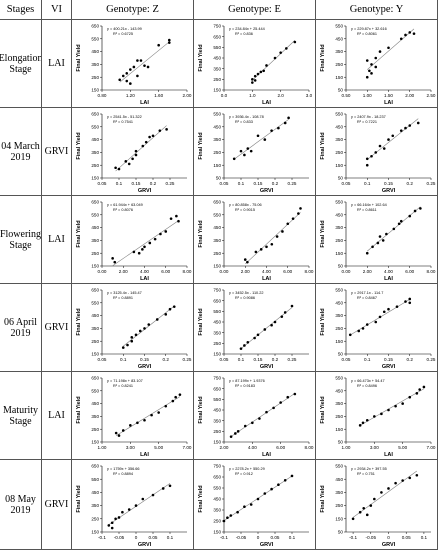 This screenshot has height=550, width=438. Describe the element at coordinates (367, 122) in the screenshot. I see `r-squared: R² = 0.7221` at that location.